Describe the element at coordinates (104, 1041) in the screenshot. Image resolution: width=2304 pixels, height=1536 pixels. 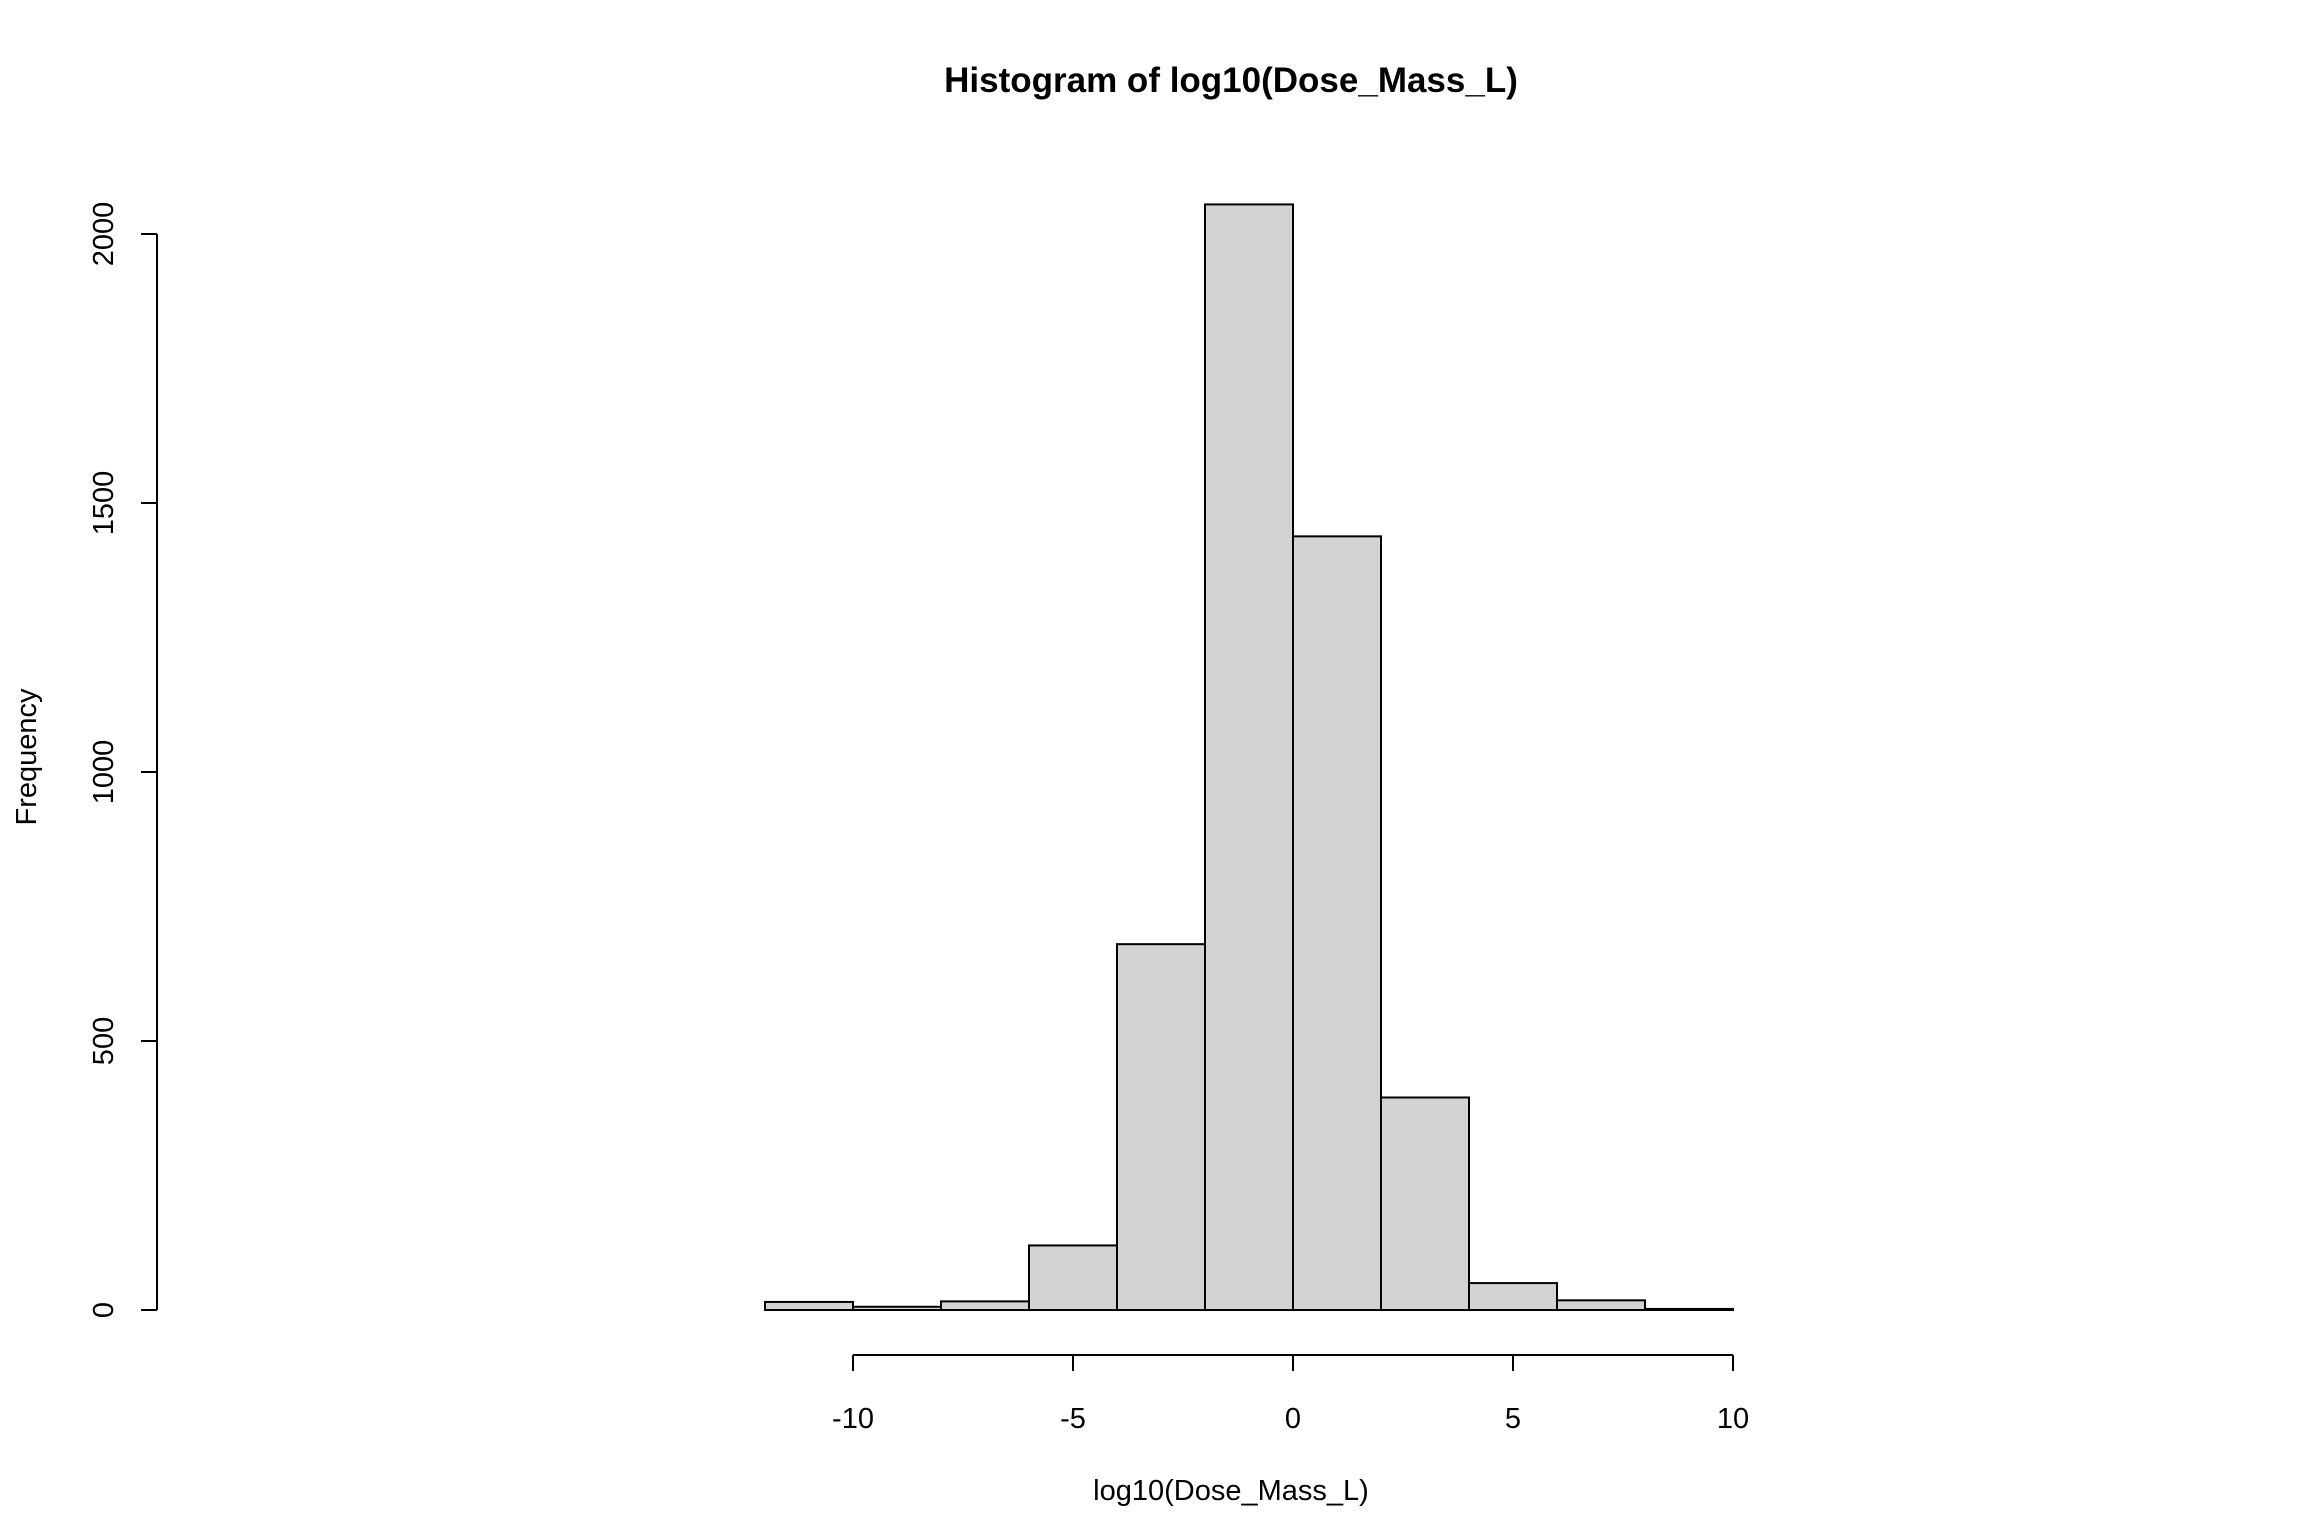
I see `y-tick-label: 500` at that location.